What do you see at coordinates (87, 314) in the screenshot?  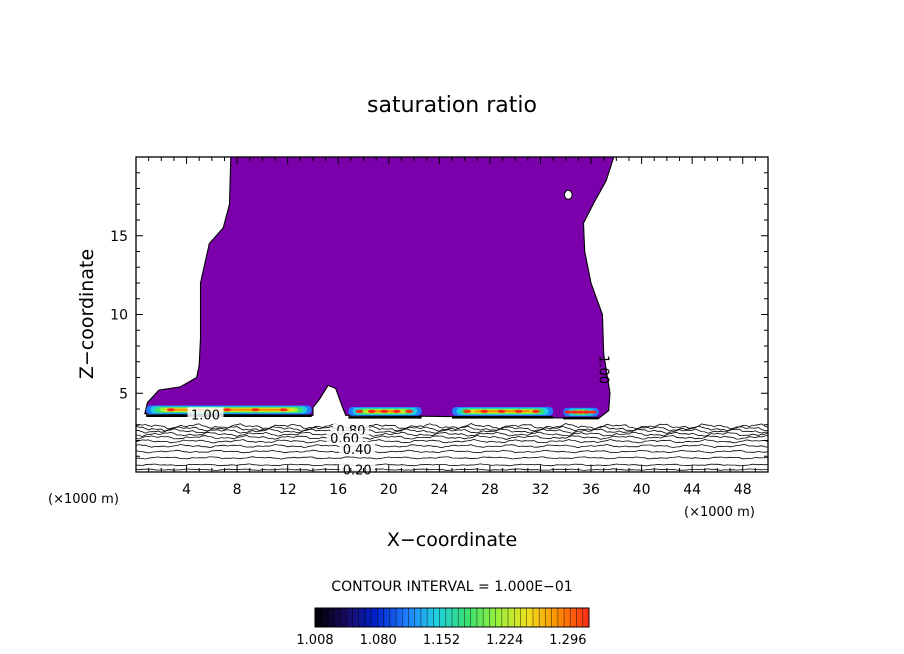 I see `y-axis-label: Z−coordinate` at bounding box center [87, 314].